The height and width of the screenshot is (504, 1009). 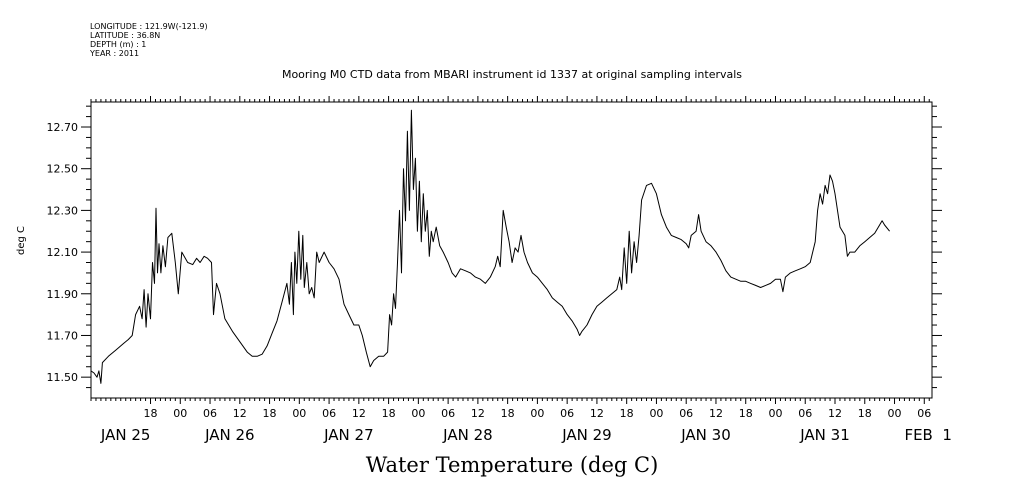 What do you see at coordinates (149, 26) in the screenshot?
I see `longitude-text: LONGITUDE : 121.9W(-121.9)` at bounding box center [149, 26].